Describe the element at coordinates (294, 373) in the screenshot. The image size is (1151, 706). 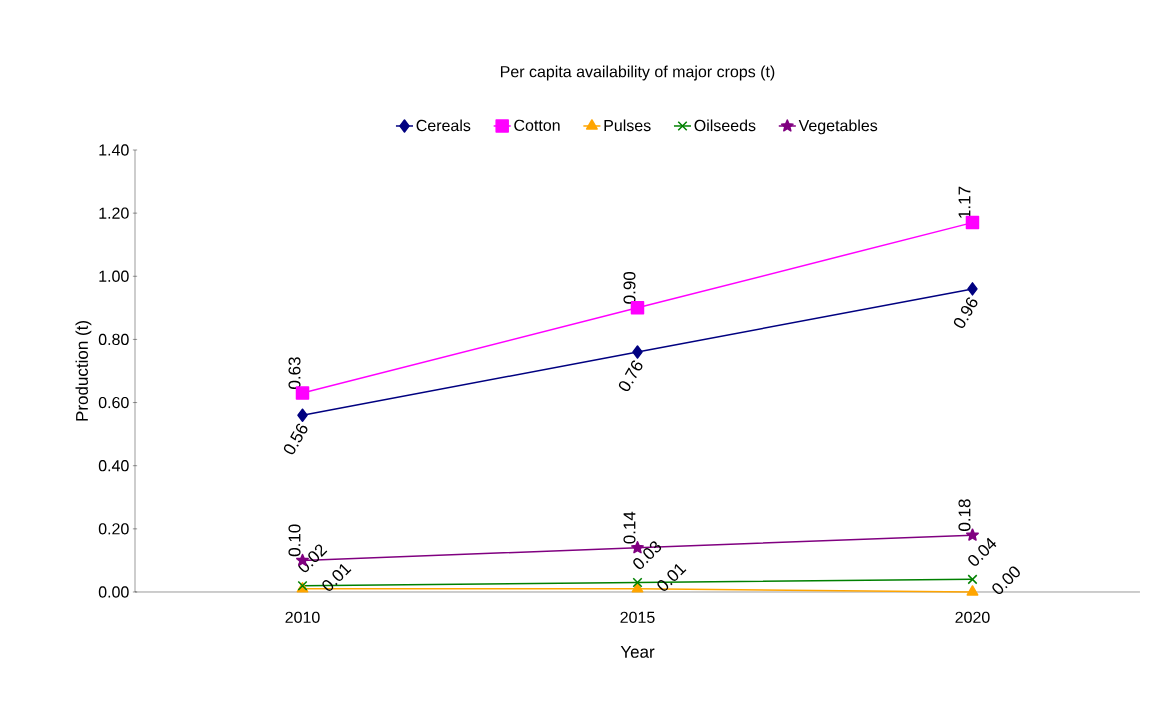
I see `data-label: 0.63` at that location.